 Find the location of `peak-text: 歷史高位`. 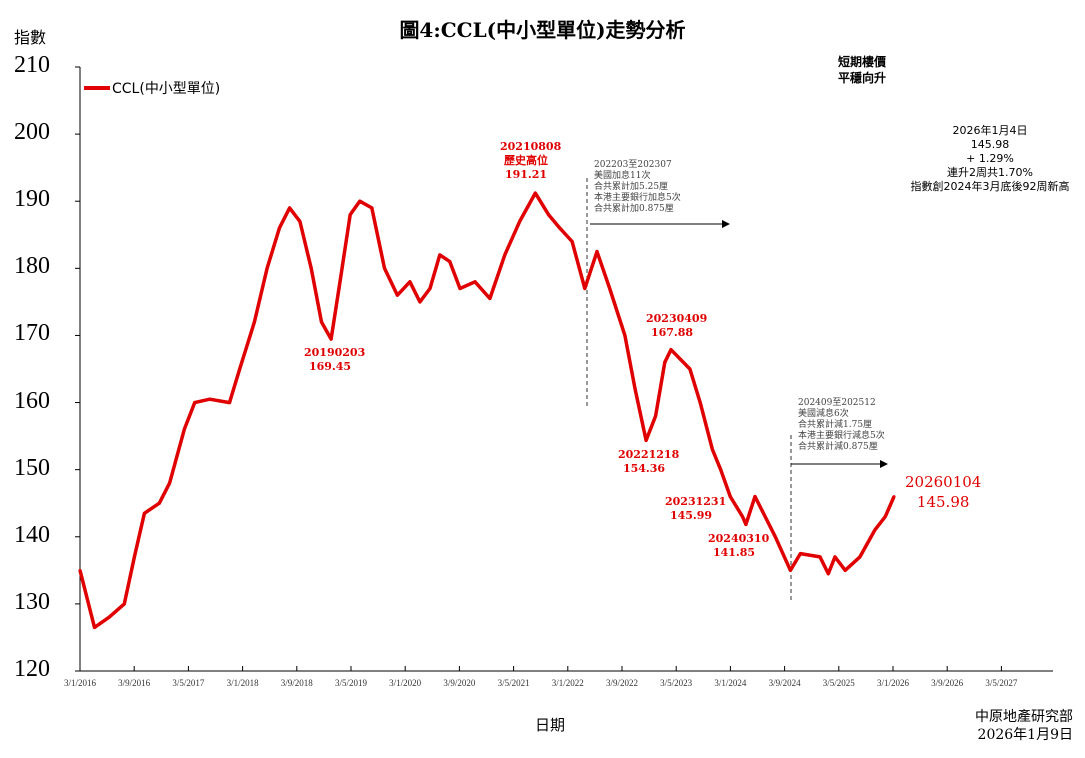

peak-text: 歷史高位 is located at coordinates (526, 160).